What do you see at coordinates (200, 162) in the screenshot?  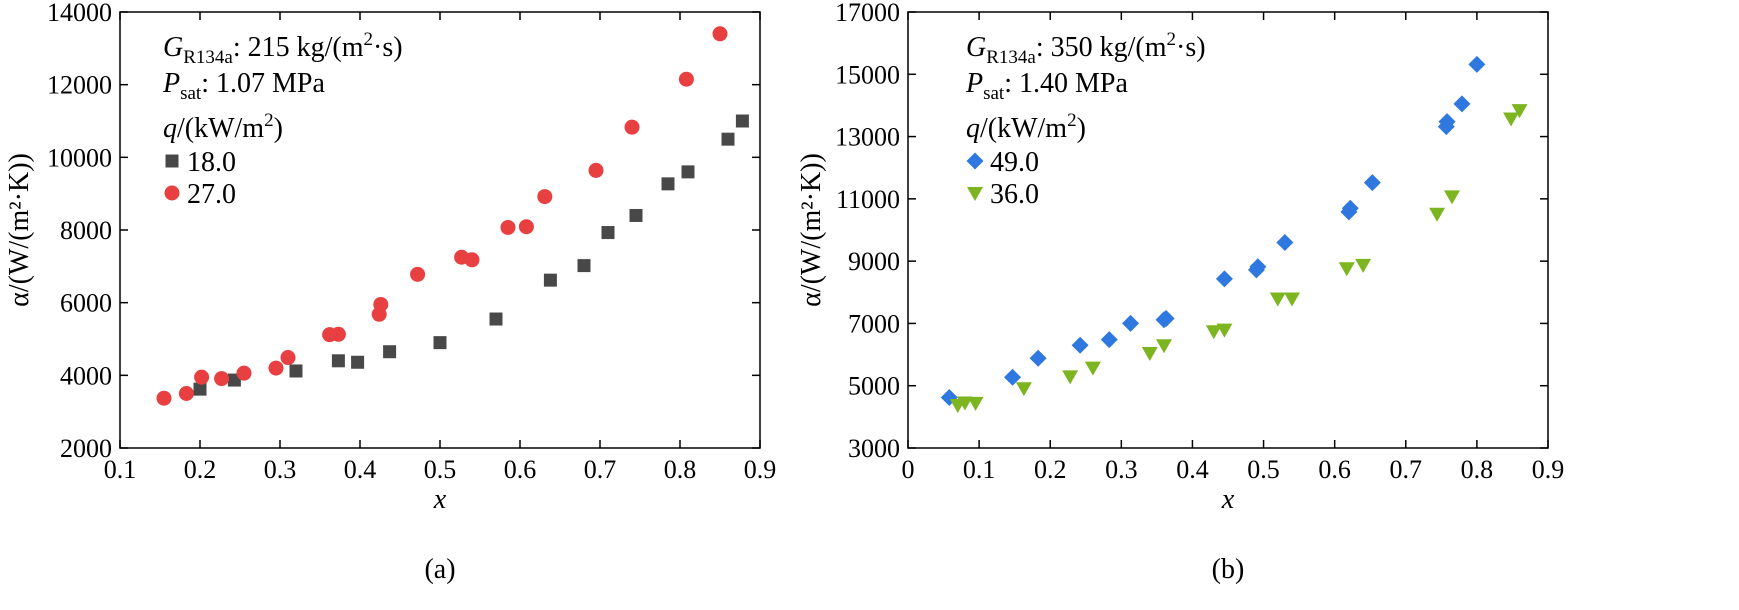 I see `legend-entry-18-0: 18.0` at bounding box center [200, 162].